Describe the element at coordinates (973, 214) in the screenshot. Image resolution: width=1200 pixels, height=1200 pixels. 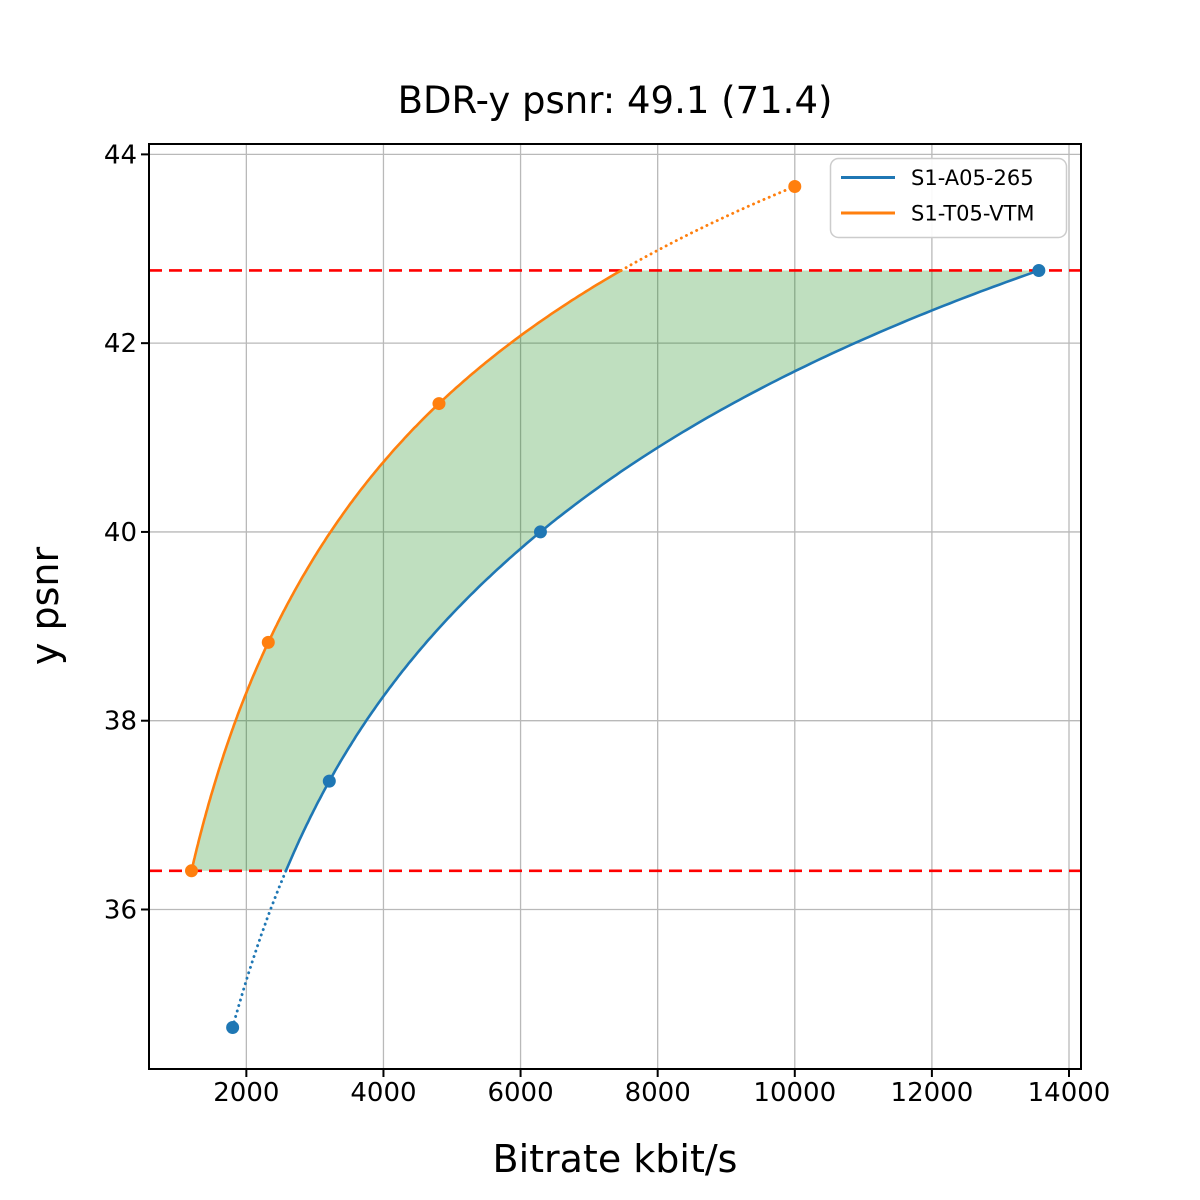
I see `legend-label-1: S1-T05-VTM` at that location.